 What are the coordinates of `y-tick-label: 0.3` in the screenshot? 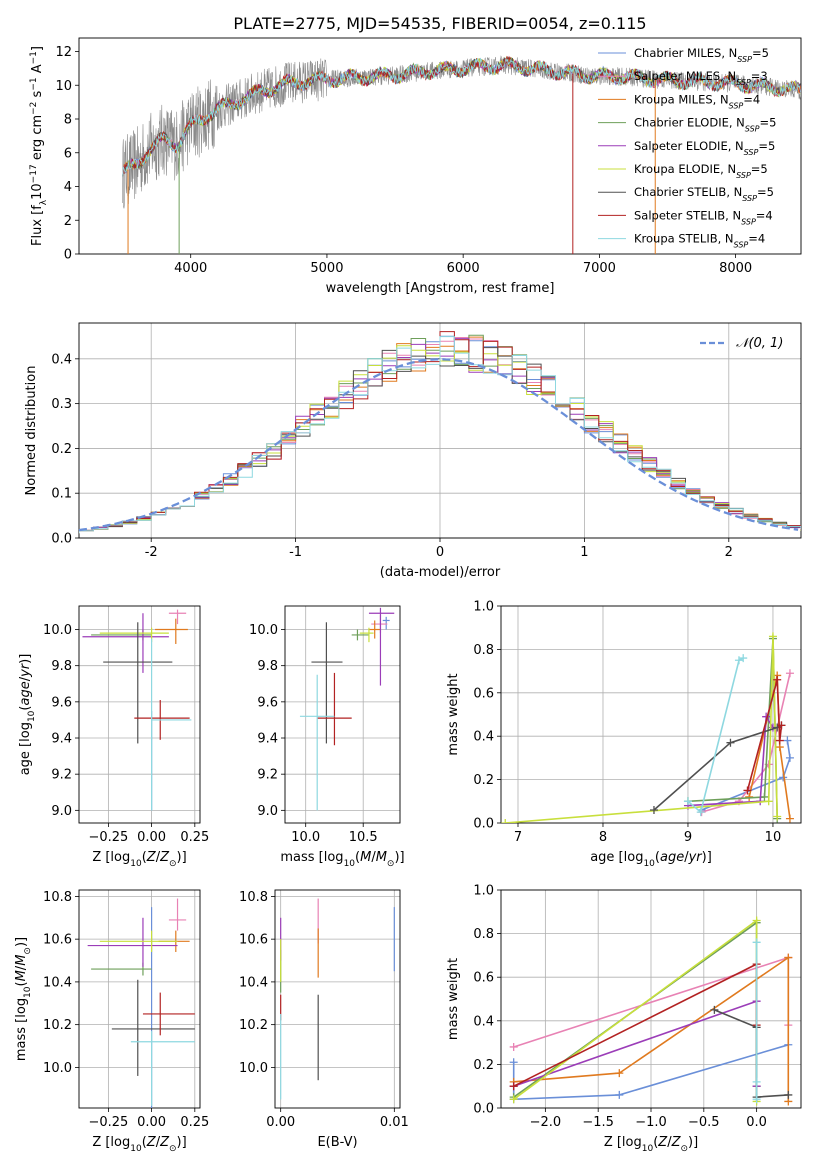 It's located at (61, 404).